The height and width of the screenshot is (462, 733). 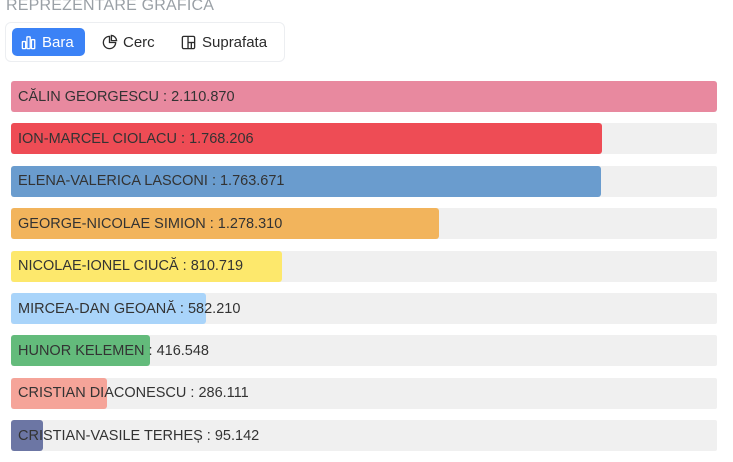 I want to click on chart-type-tabs: Bara Cerc Suprafata, so click(x=145, y=42).